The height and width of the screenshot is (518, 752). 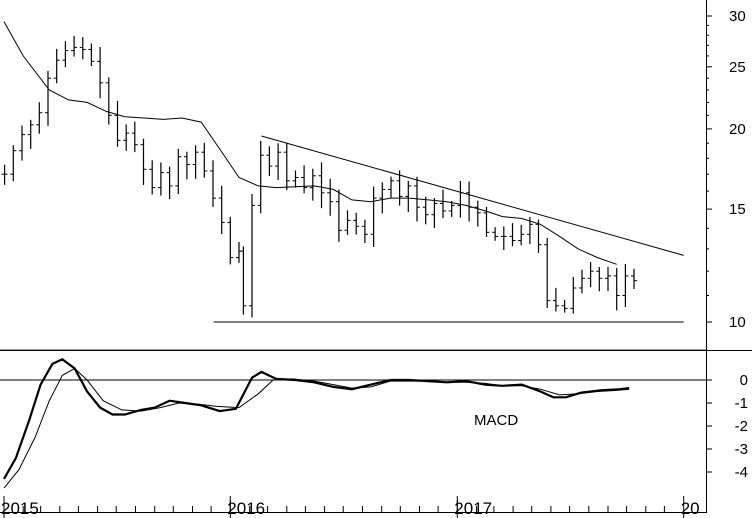 I want to click on price-tick-label: 25, so click(x=737, y=67).